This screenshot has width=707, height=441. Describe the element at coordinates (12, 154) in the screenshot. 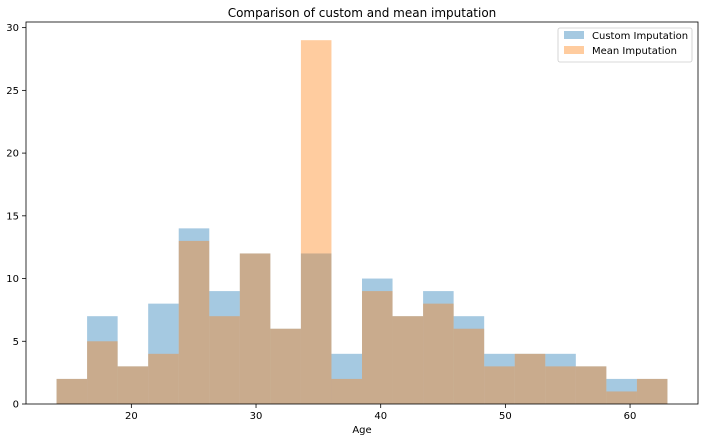

I see `y-tick-label-20: 20` at that location.